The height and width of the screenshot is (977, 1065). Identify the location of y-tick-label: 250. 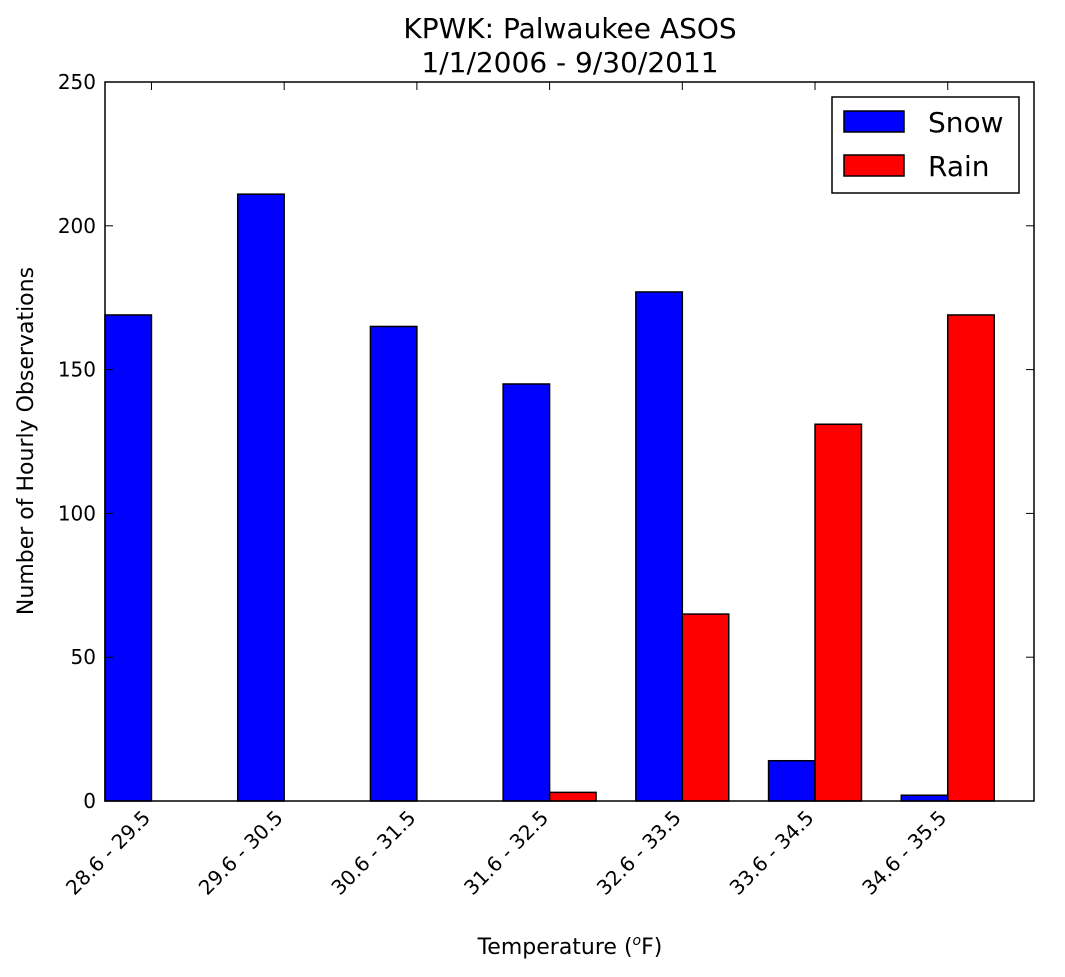
(77, 82).